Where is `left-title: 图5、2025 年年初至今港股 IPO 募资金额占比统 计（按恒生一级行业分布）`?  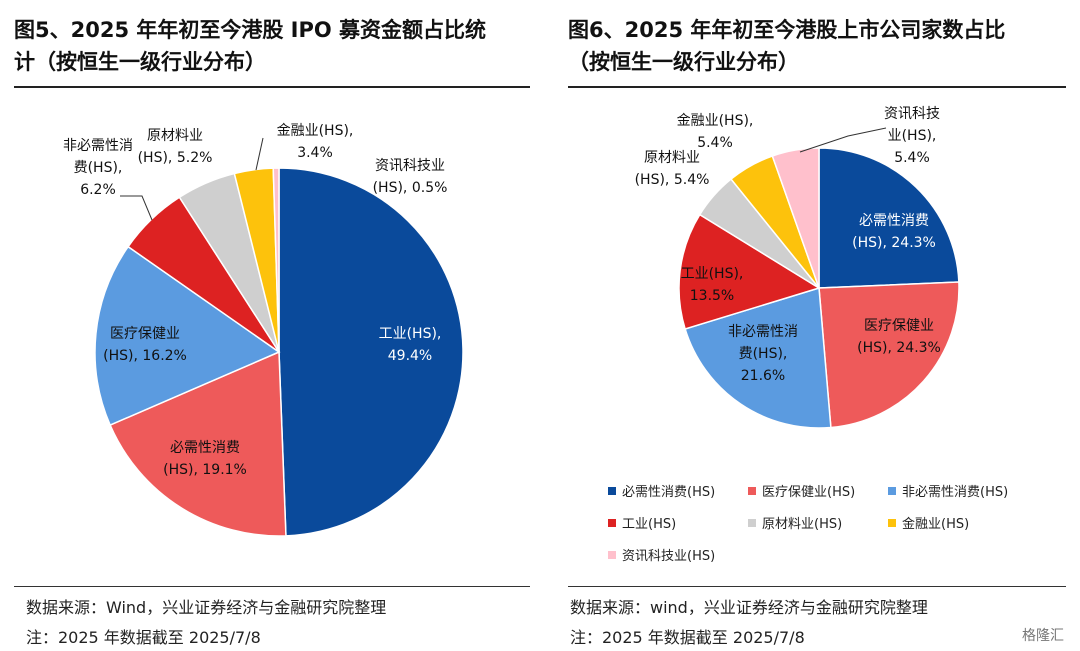 left-title: 图5、2025 年年初至今港股 IPO 募资金额占比统 计（按恒生一级行业分布） is located at coordinates (271, 46).